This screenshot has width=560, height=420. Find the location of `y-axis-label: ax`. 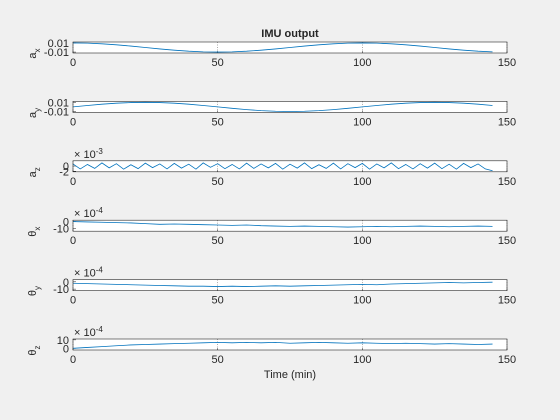

y-axis-label: ax is located at coordinates (34, 53).